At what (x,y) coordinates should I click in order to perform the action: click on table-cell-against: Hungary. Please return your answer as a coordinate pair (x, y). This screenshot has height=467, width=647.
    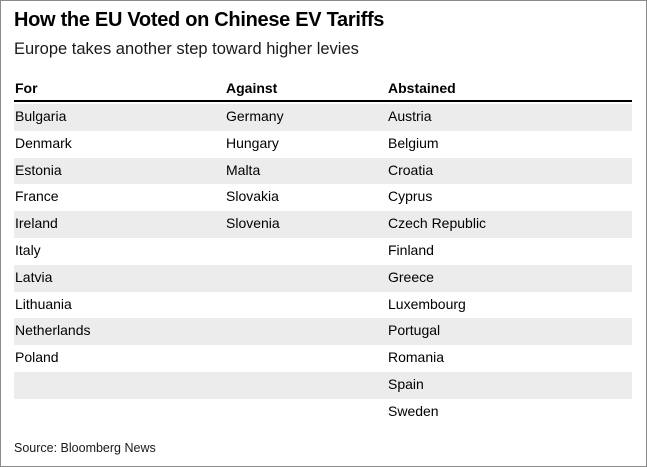
    Looking at the image, I should click on (252, 142).